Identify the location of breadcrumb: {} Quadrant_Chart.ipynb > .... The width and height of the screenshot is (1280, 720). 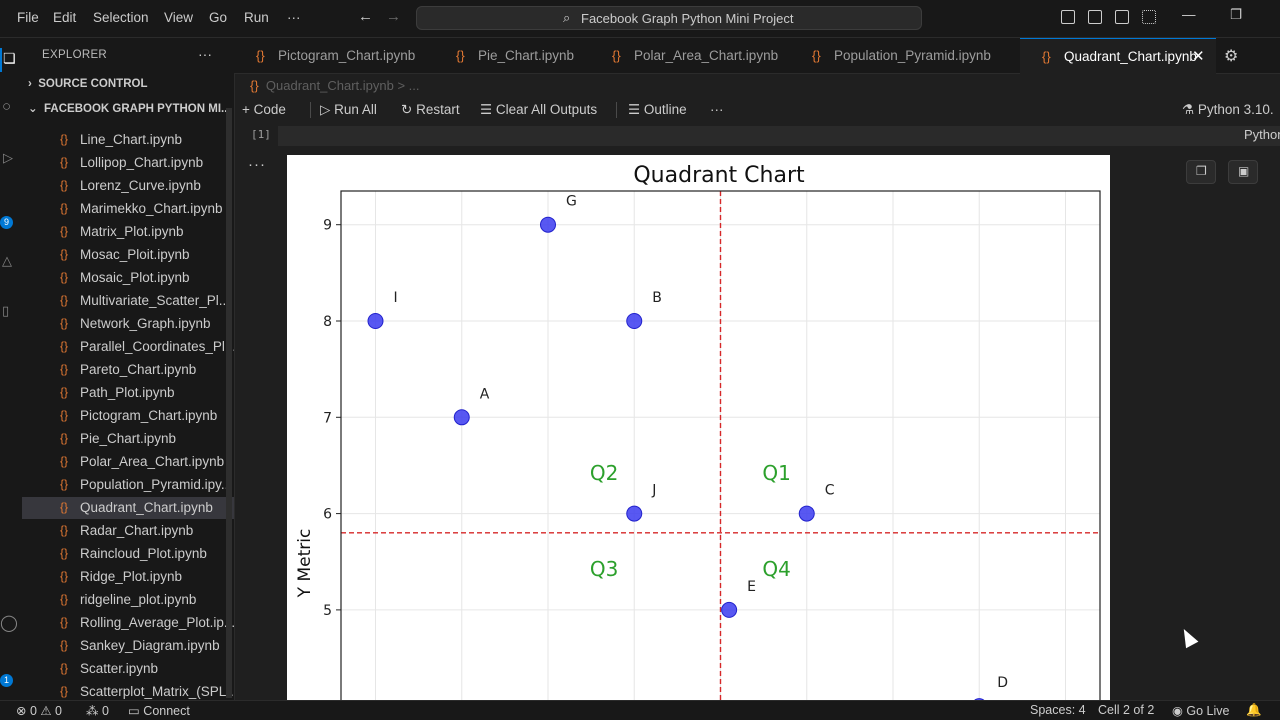
(334, 85).